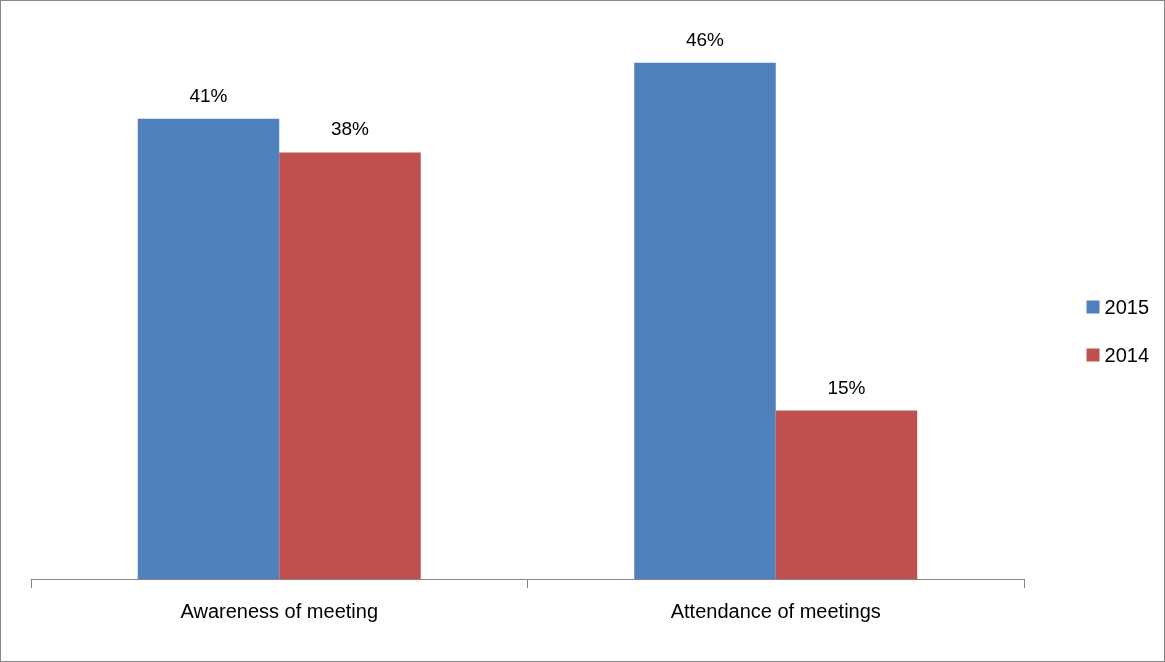  What do you see at coordinates (846, 387) in the screenshot?
I see `data-label: 15%` at bounding box center [846, 387].